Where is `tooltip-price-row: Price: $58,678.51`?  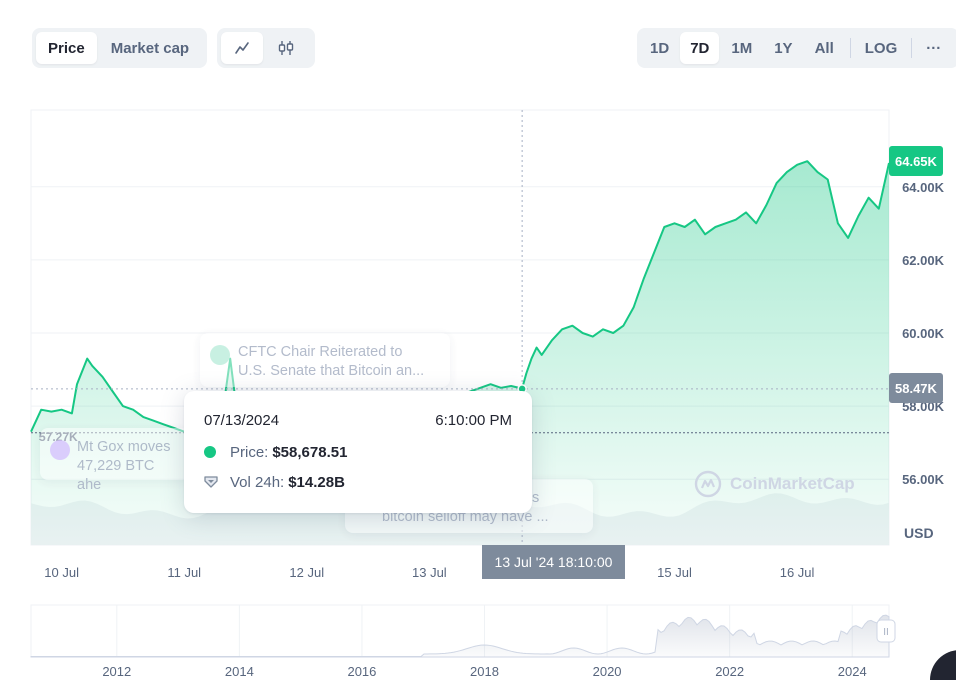 tooltip-price-row: Price: $58,678.51 is located at coordinates (275, 452).